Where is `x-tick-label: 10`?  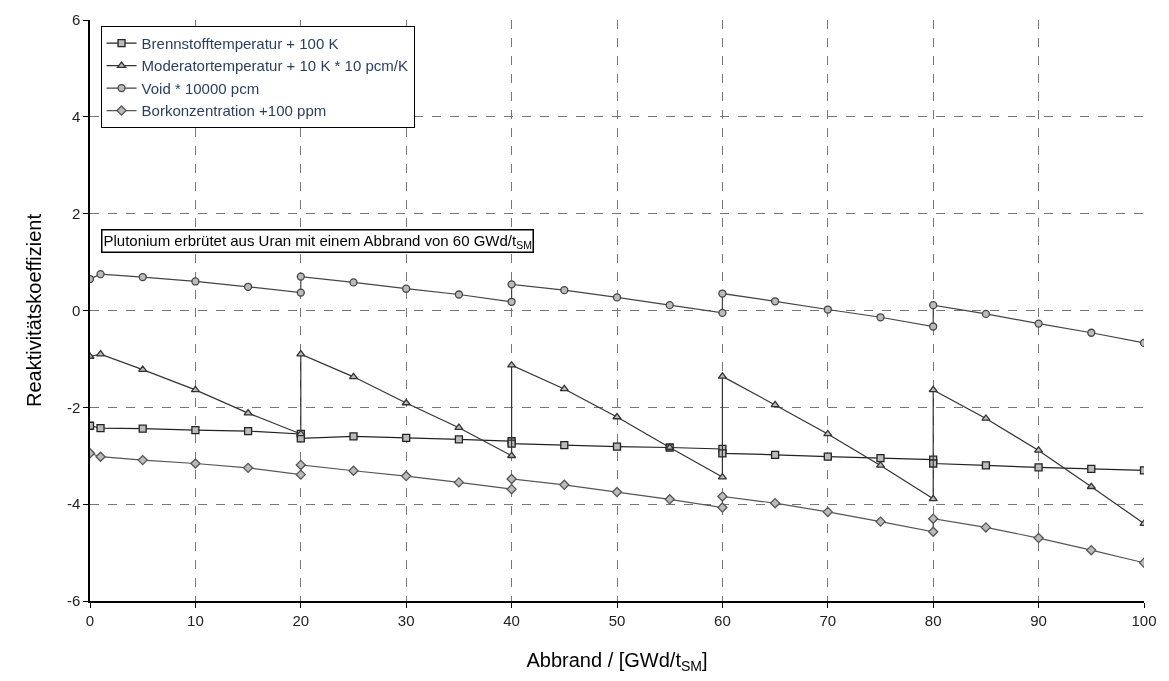
x-tick-label: 10 is located at coordinates (195, 620).